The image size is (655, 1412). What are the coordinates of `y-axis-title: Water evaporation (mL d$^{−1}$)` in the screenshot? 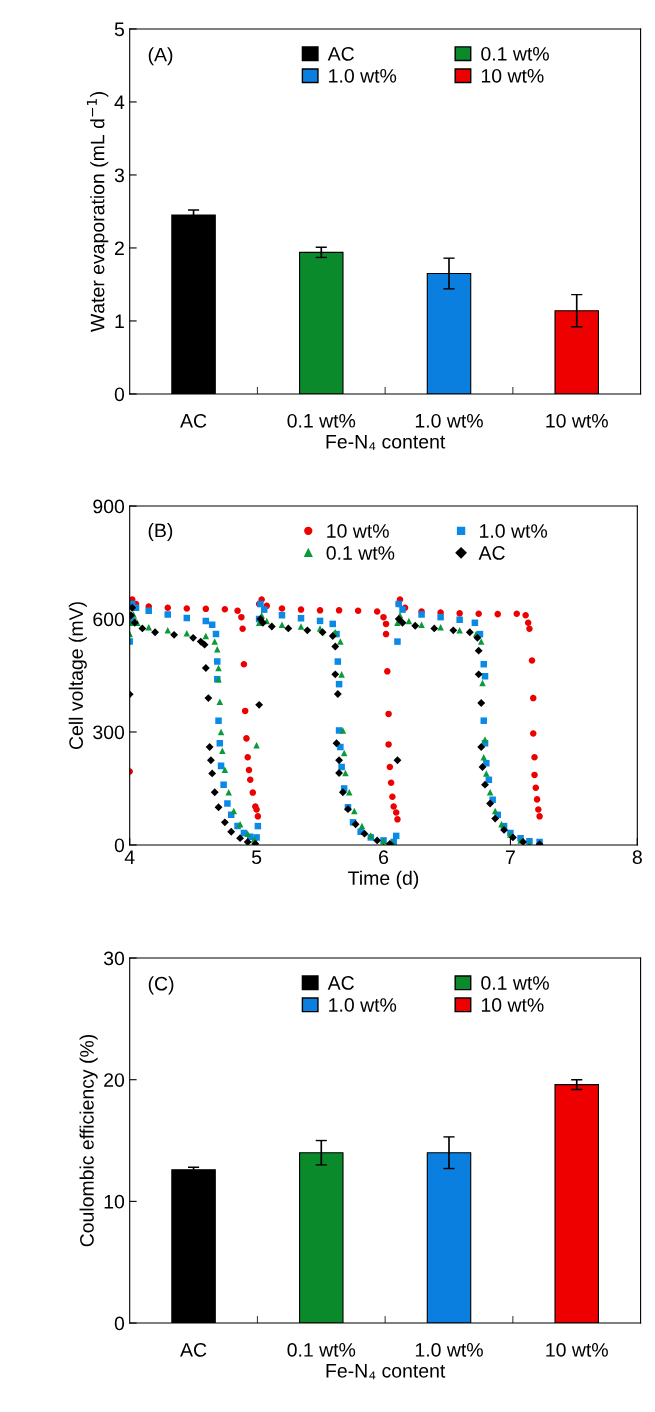 It's located at (97, 212).